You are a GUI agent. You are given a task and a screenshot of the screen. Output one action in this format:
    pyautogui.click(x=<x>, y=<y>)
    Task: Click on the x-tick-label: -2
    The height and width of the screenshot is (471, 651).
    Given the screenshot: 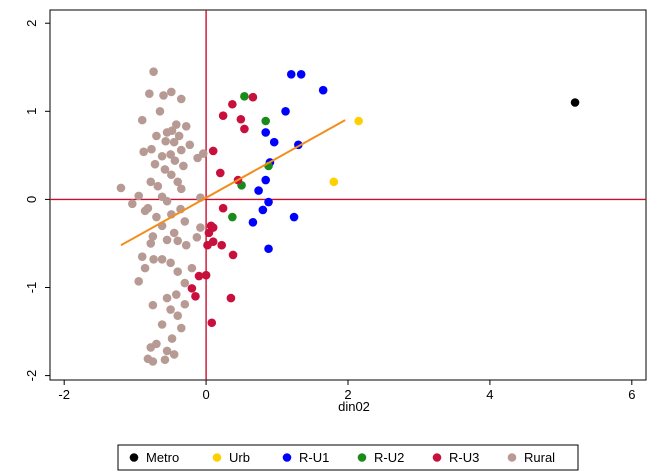 What is the action you would take?
    pyautogui.click(x=64, y=394)
    